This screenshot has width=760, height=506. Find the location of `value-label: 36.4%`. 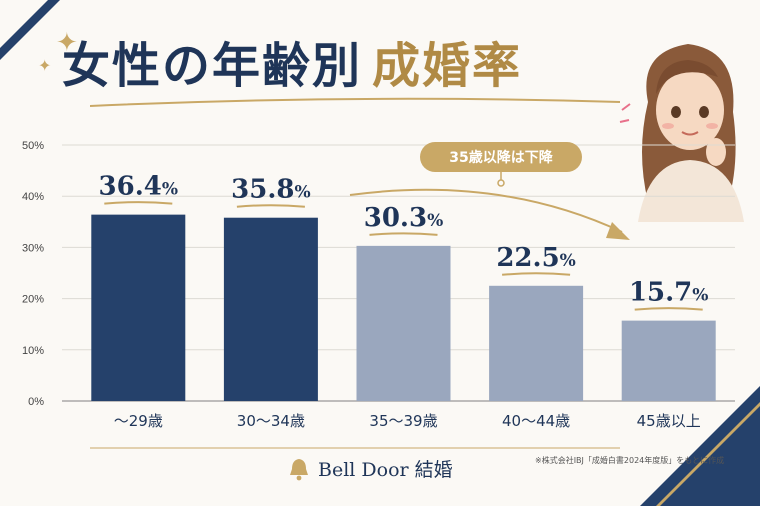

value-label: 36.4% is located at coordinates (138, 187).